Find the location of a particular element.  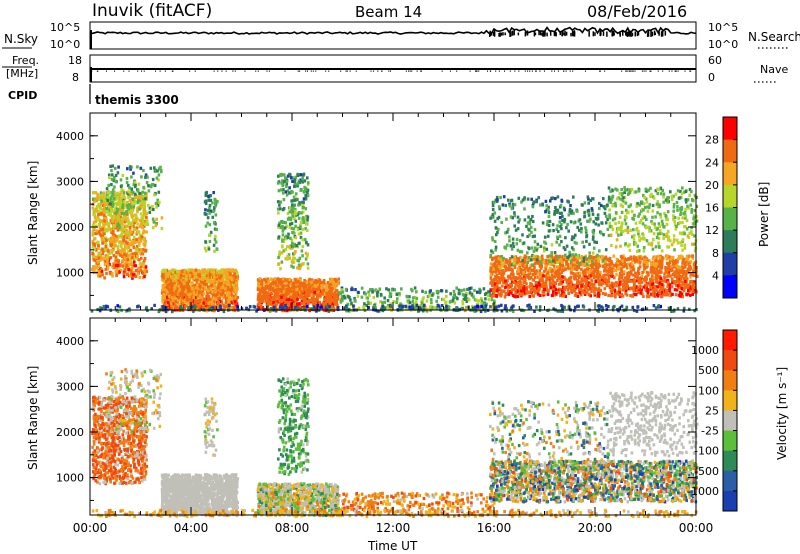

nsky-tick-top: 10^5 is located at coordinates (65, 27).